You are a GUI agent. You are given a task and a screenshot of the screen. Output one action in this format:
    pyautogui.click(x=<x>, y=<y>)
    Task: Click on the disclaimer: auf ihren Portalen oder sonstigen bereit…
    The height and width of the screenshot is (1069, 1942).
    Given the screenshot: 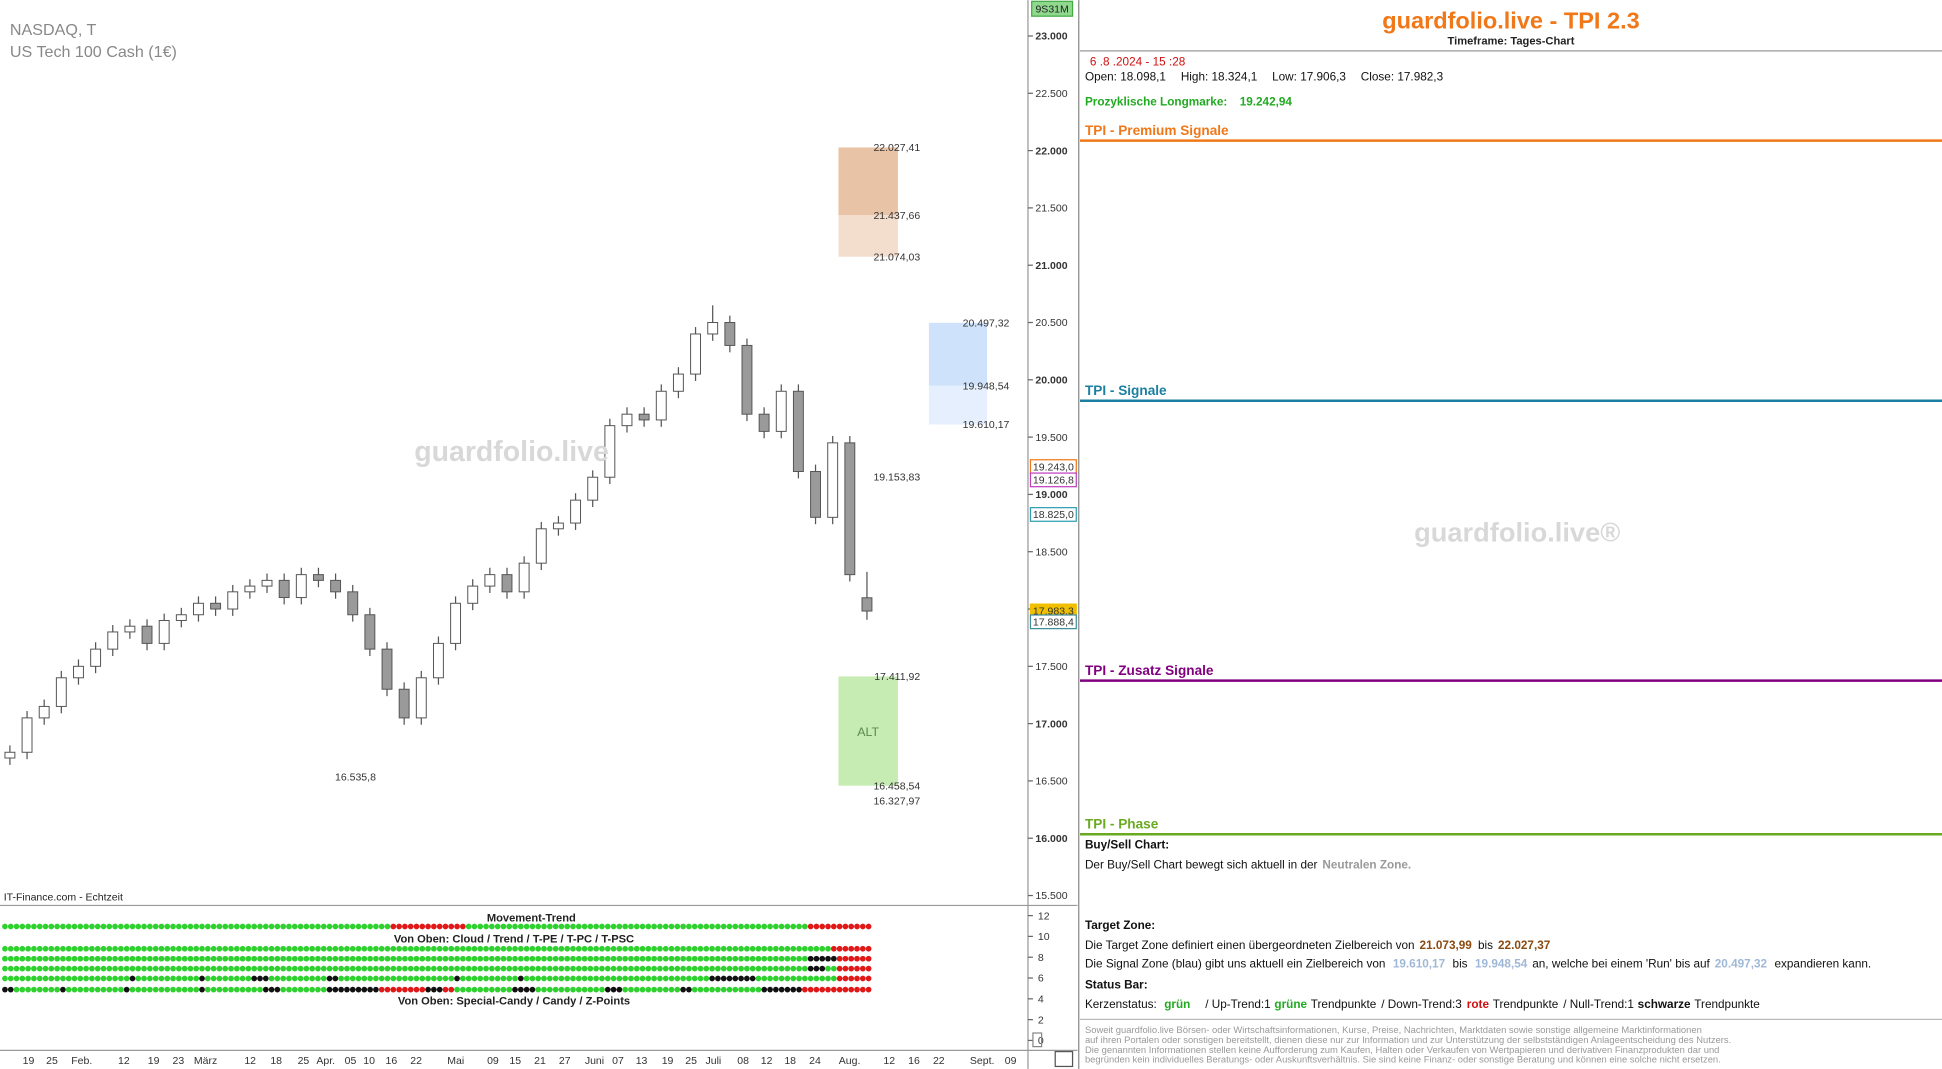 What is the action you would take?
    pyautogui.click(x=1408, y=1039)
    